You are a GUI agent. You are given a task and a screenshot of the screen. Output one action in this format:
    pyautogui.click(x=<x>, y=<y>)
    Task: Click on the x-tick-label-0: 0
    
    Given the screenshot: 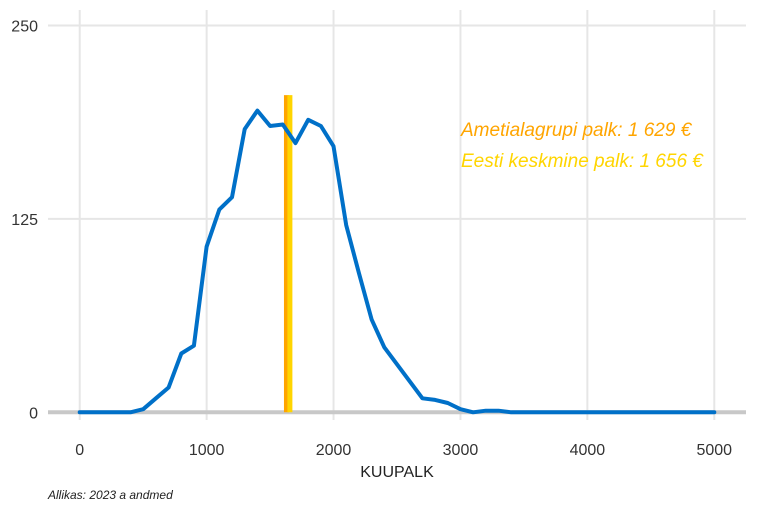 What is the action you would take?
    pyautogui.click(x=79, y=450)
    